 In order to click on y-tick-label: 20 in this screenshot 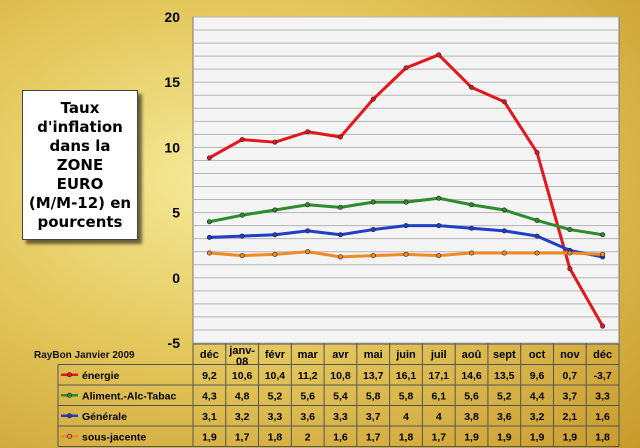, I will do `click(172, 17)`.